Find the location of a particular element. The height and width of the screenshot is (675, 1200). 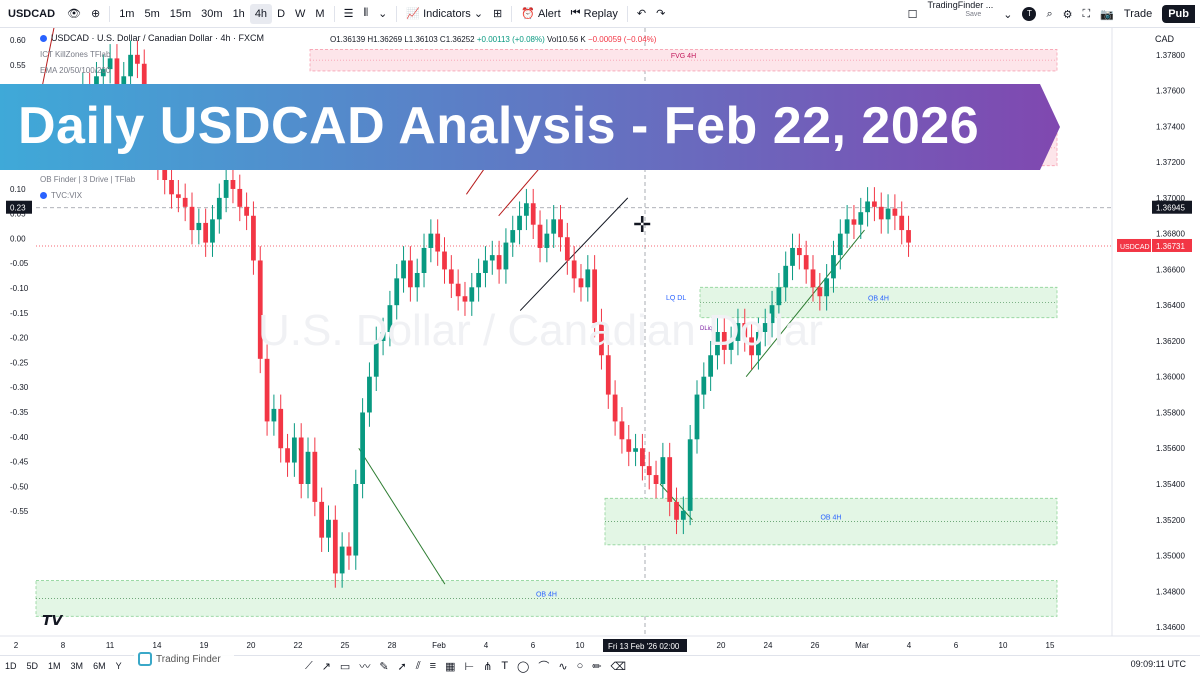

indicator-row: TVC:VIX is located at coordinates (87, 196).